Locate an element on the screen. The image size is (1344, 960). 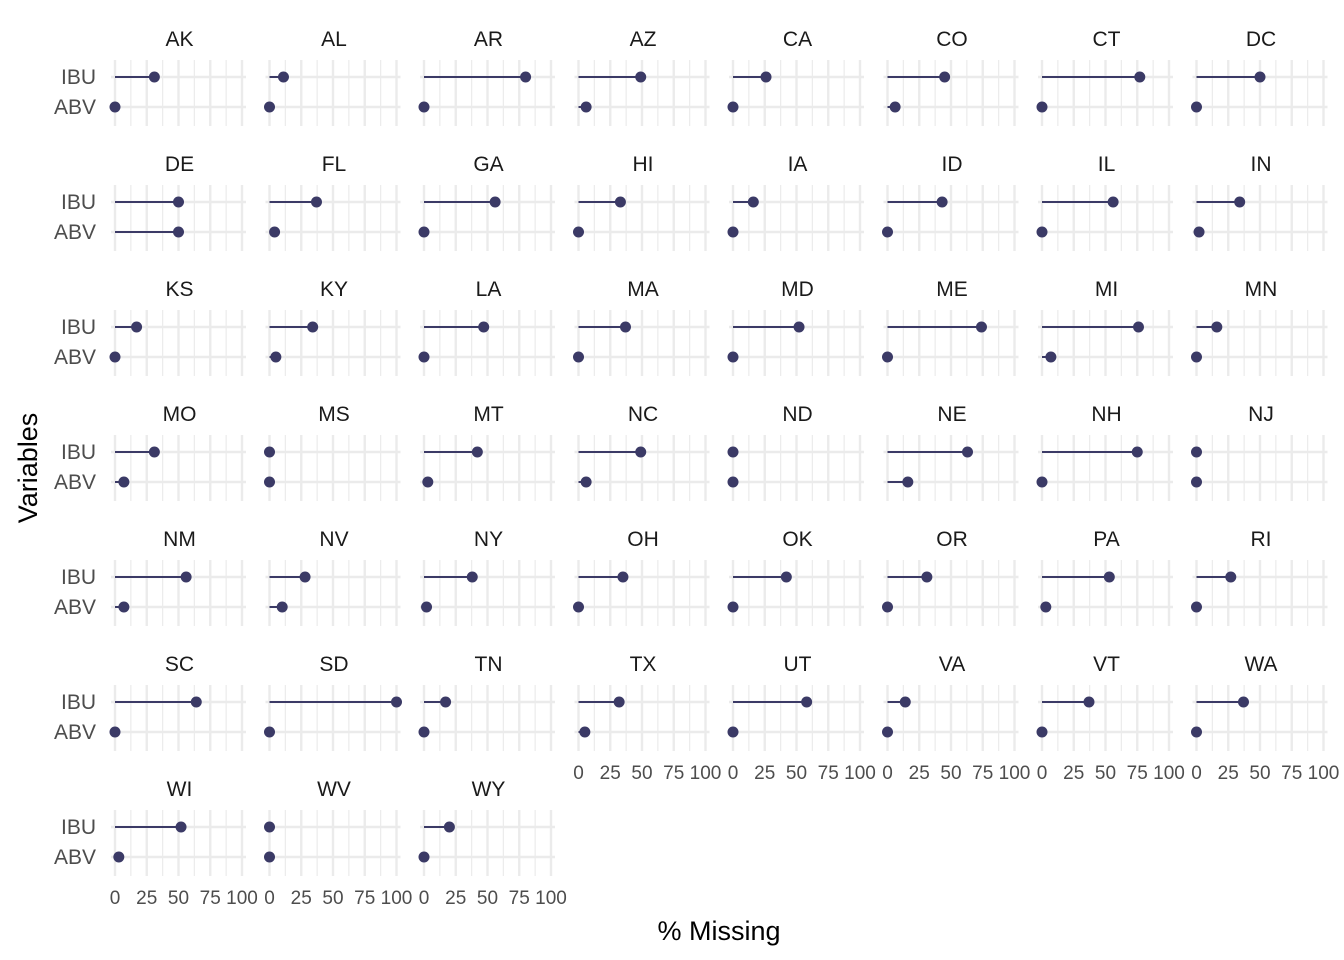
facet-strip-label: AR is located at coordinates (488, 39).